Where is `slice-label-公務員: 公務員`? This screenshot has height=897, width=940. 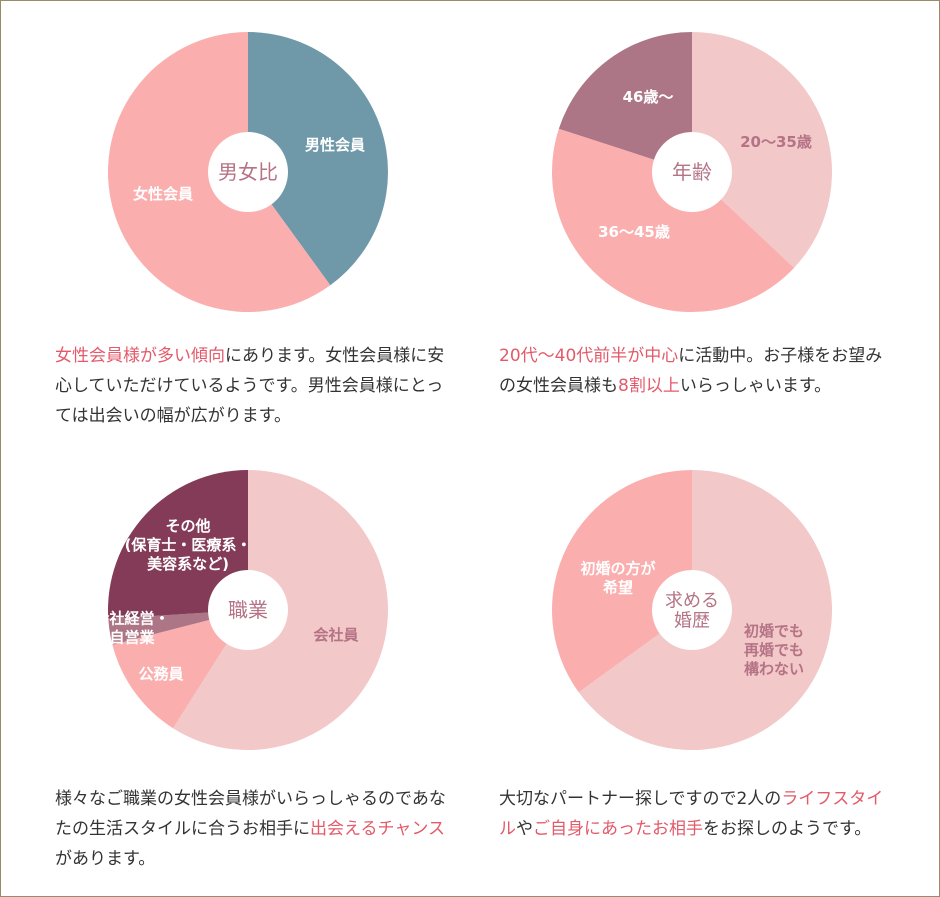 slice-label-公務員: 公務員 is located at coordinates (160, 674).